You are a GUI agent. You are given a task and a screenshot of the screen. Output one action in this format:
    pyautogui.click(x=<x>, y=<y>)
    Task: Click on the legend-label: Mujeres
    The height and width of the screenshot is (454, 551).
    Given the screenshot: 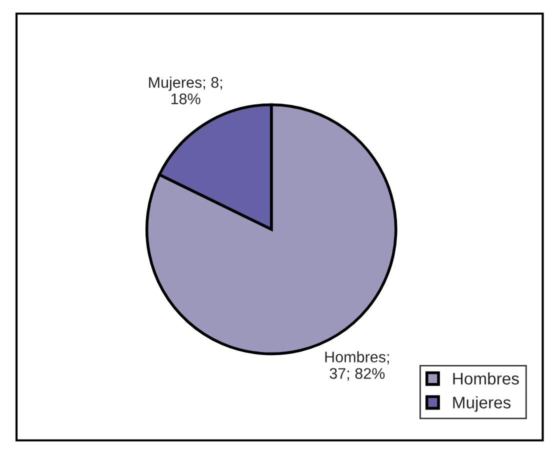 What is the action you would take?
    pyautogui.click(x=482, y=404)
    